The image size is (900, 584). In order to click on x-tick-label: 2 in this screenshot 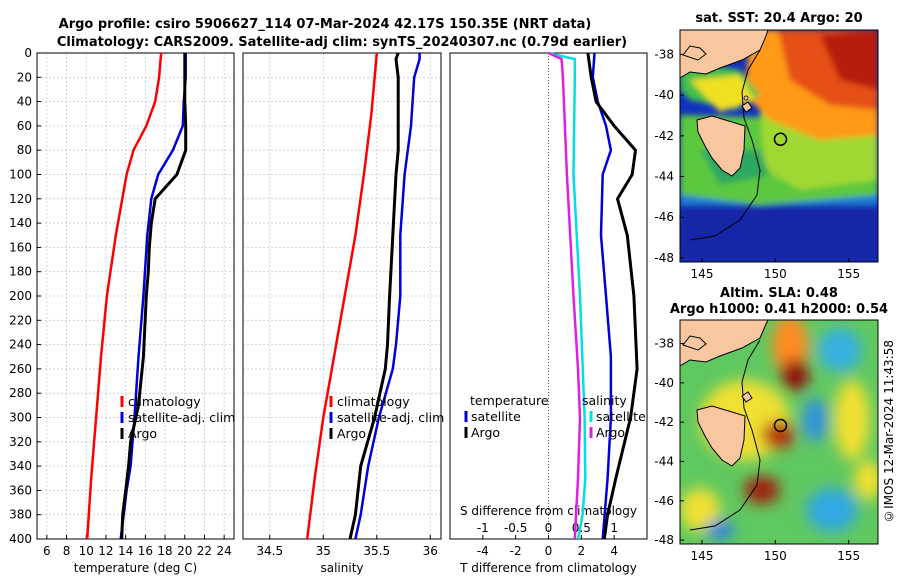, I will do `click(582, 551)`.